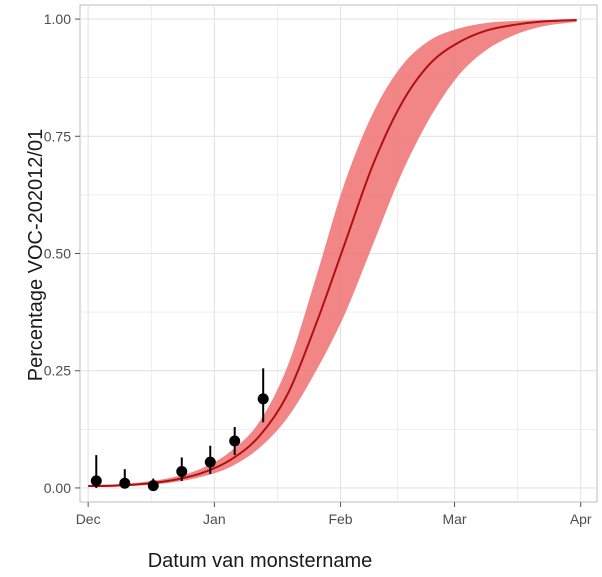 Image resolution: width=602 pixels, height=577 pixels. Describe the element at coordinates (57, 19) in the screenshot. I see `y-tick-label: 1.00` at that location.